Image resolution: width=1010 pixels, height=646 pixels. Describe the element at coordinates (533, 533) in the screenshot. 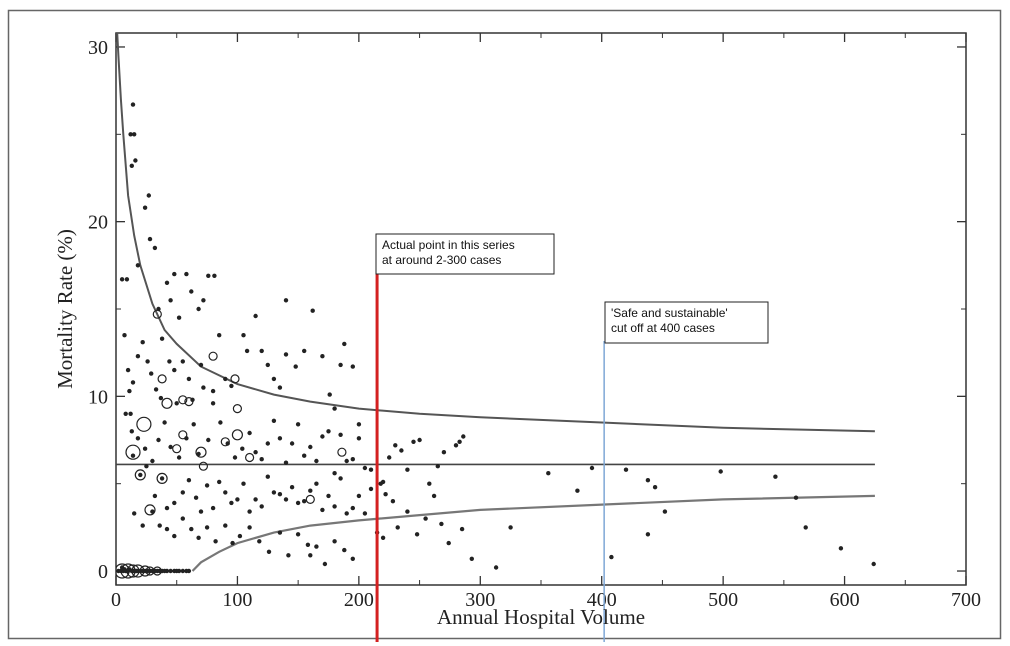

I see `lower-control-limit-curve` at that location.